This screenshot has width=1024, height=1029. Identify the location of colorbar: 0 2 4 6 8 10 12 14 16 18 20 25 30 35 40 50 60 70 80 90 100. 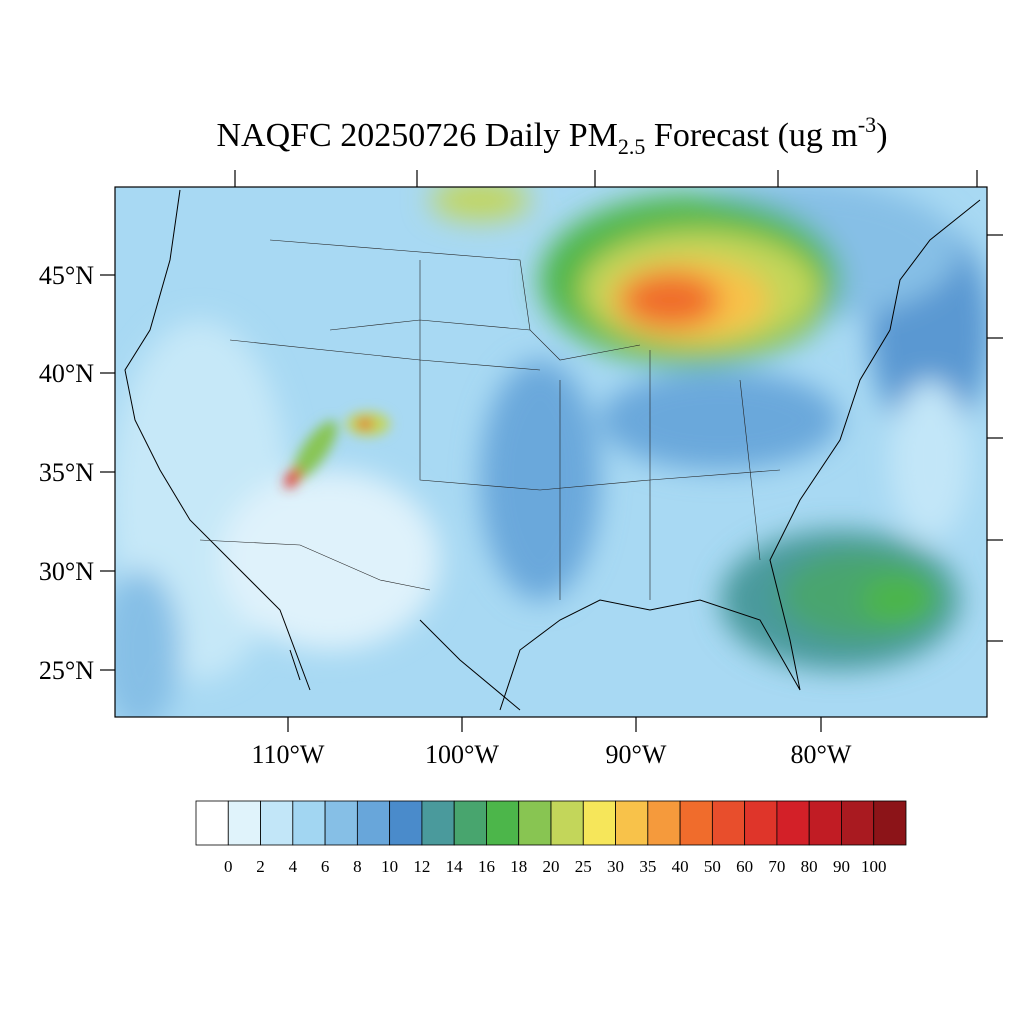
(551, 838).